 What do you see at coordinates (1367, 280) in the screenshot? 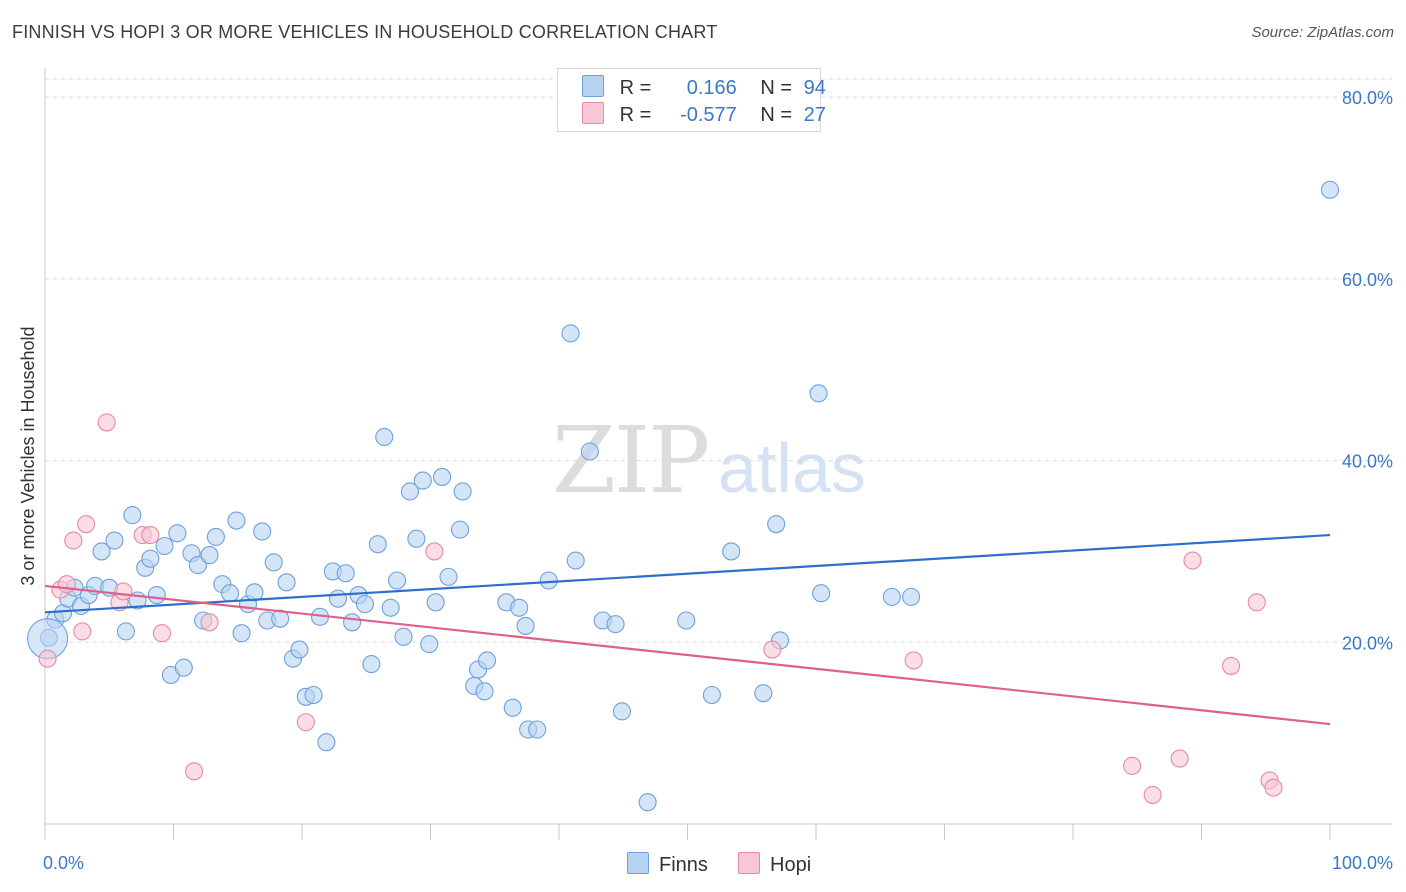
I see `y-tick-label: 60.0%` at bounding box center [1367, 280].